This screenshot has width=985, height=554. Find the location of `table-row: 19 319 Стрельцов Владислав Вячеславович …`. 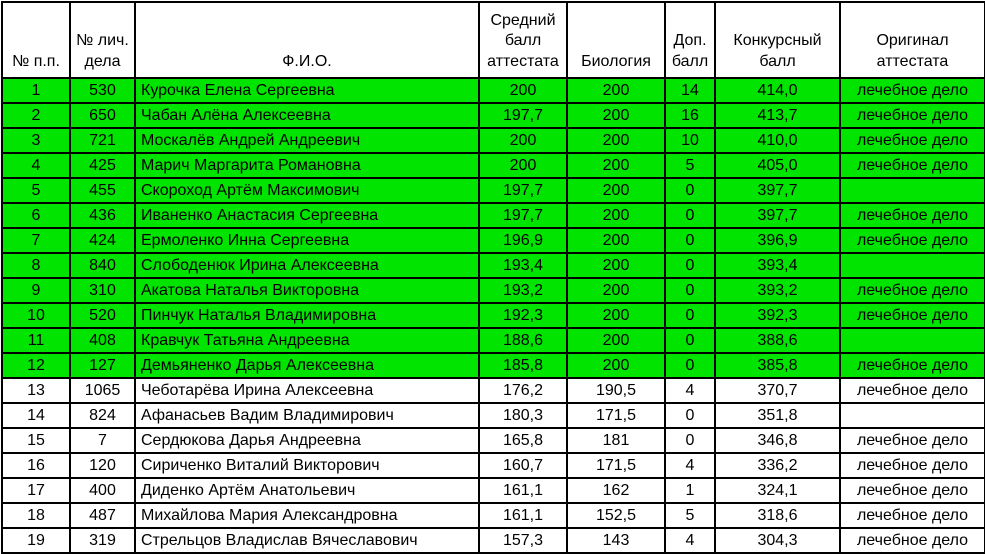

table-row: 19 319 Стрельцов Владислав Вячеславович … is located at coordinates (493, 540).